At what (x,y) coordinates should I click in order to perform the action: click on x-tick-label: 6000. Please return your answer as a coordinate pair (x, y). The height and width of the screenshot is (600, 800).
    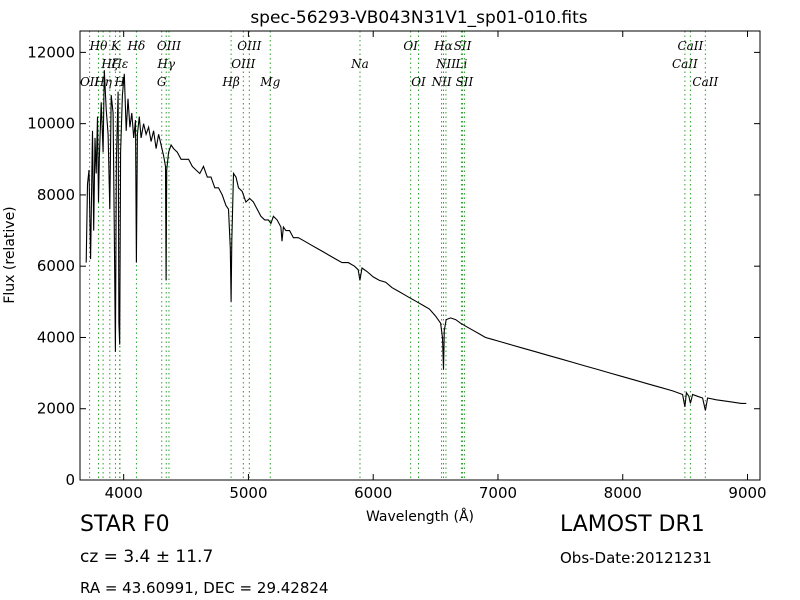
    Looking at the image, I should click on (373, 493).